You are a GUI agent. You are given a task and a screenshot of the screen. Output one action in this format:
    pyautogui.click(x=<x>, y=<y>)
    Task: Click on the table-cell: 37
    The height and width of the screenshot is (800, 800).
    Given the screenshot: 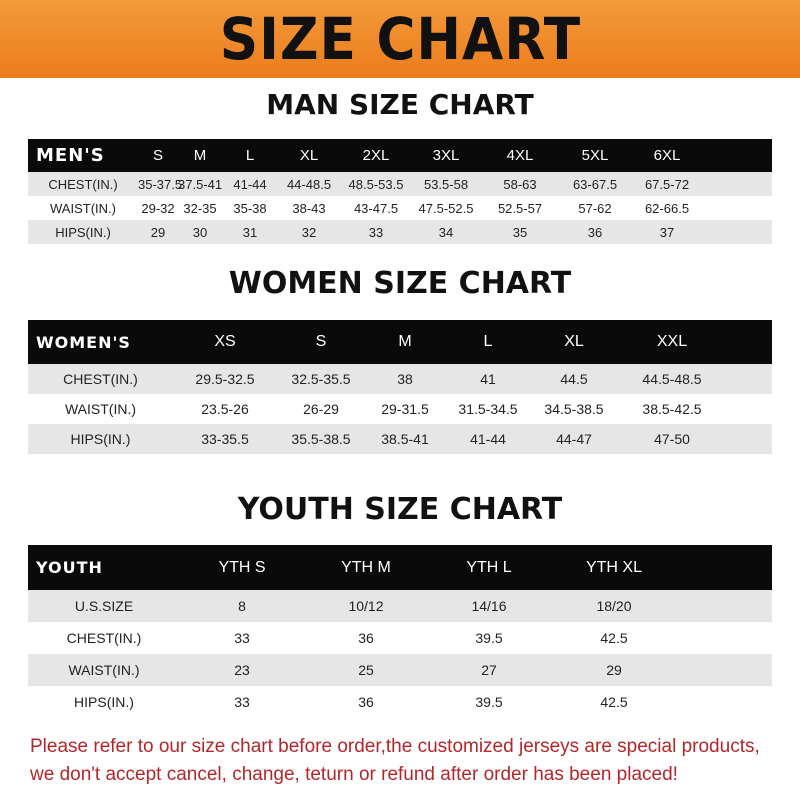 What is the action you would take?
    pyautogui.click(x=667, y=232)
    